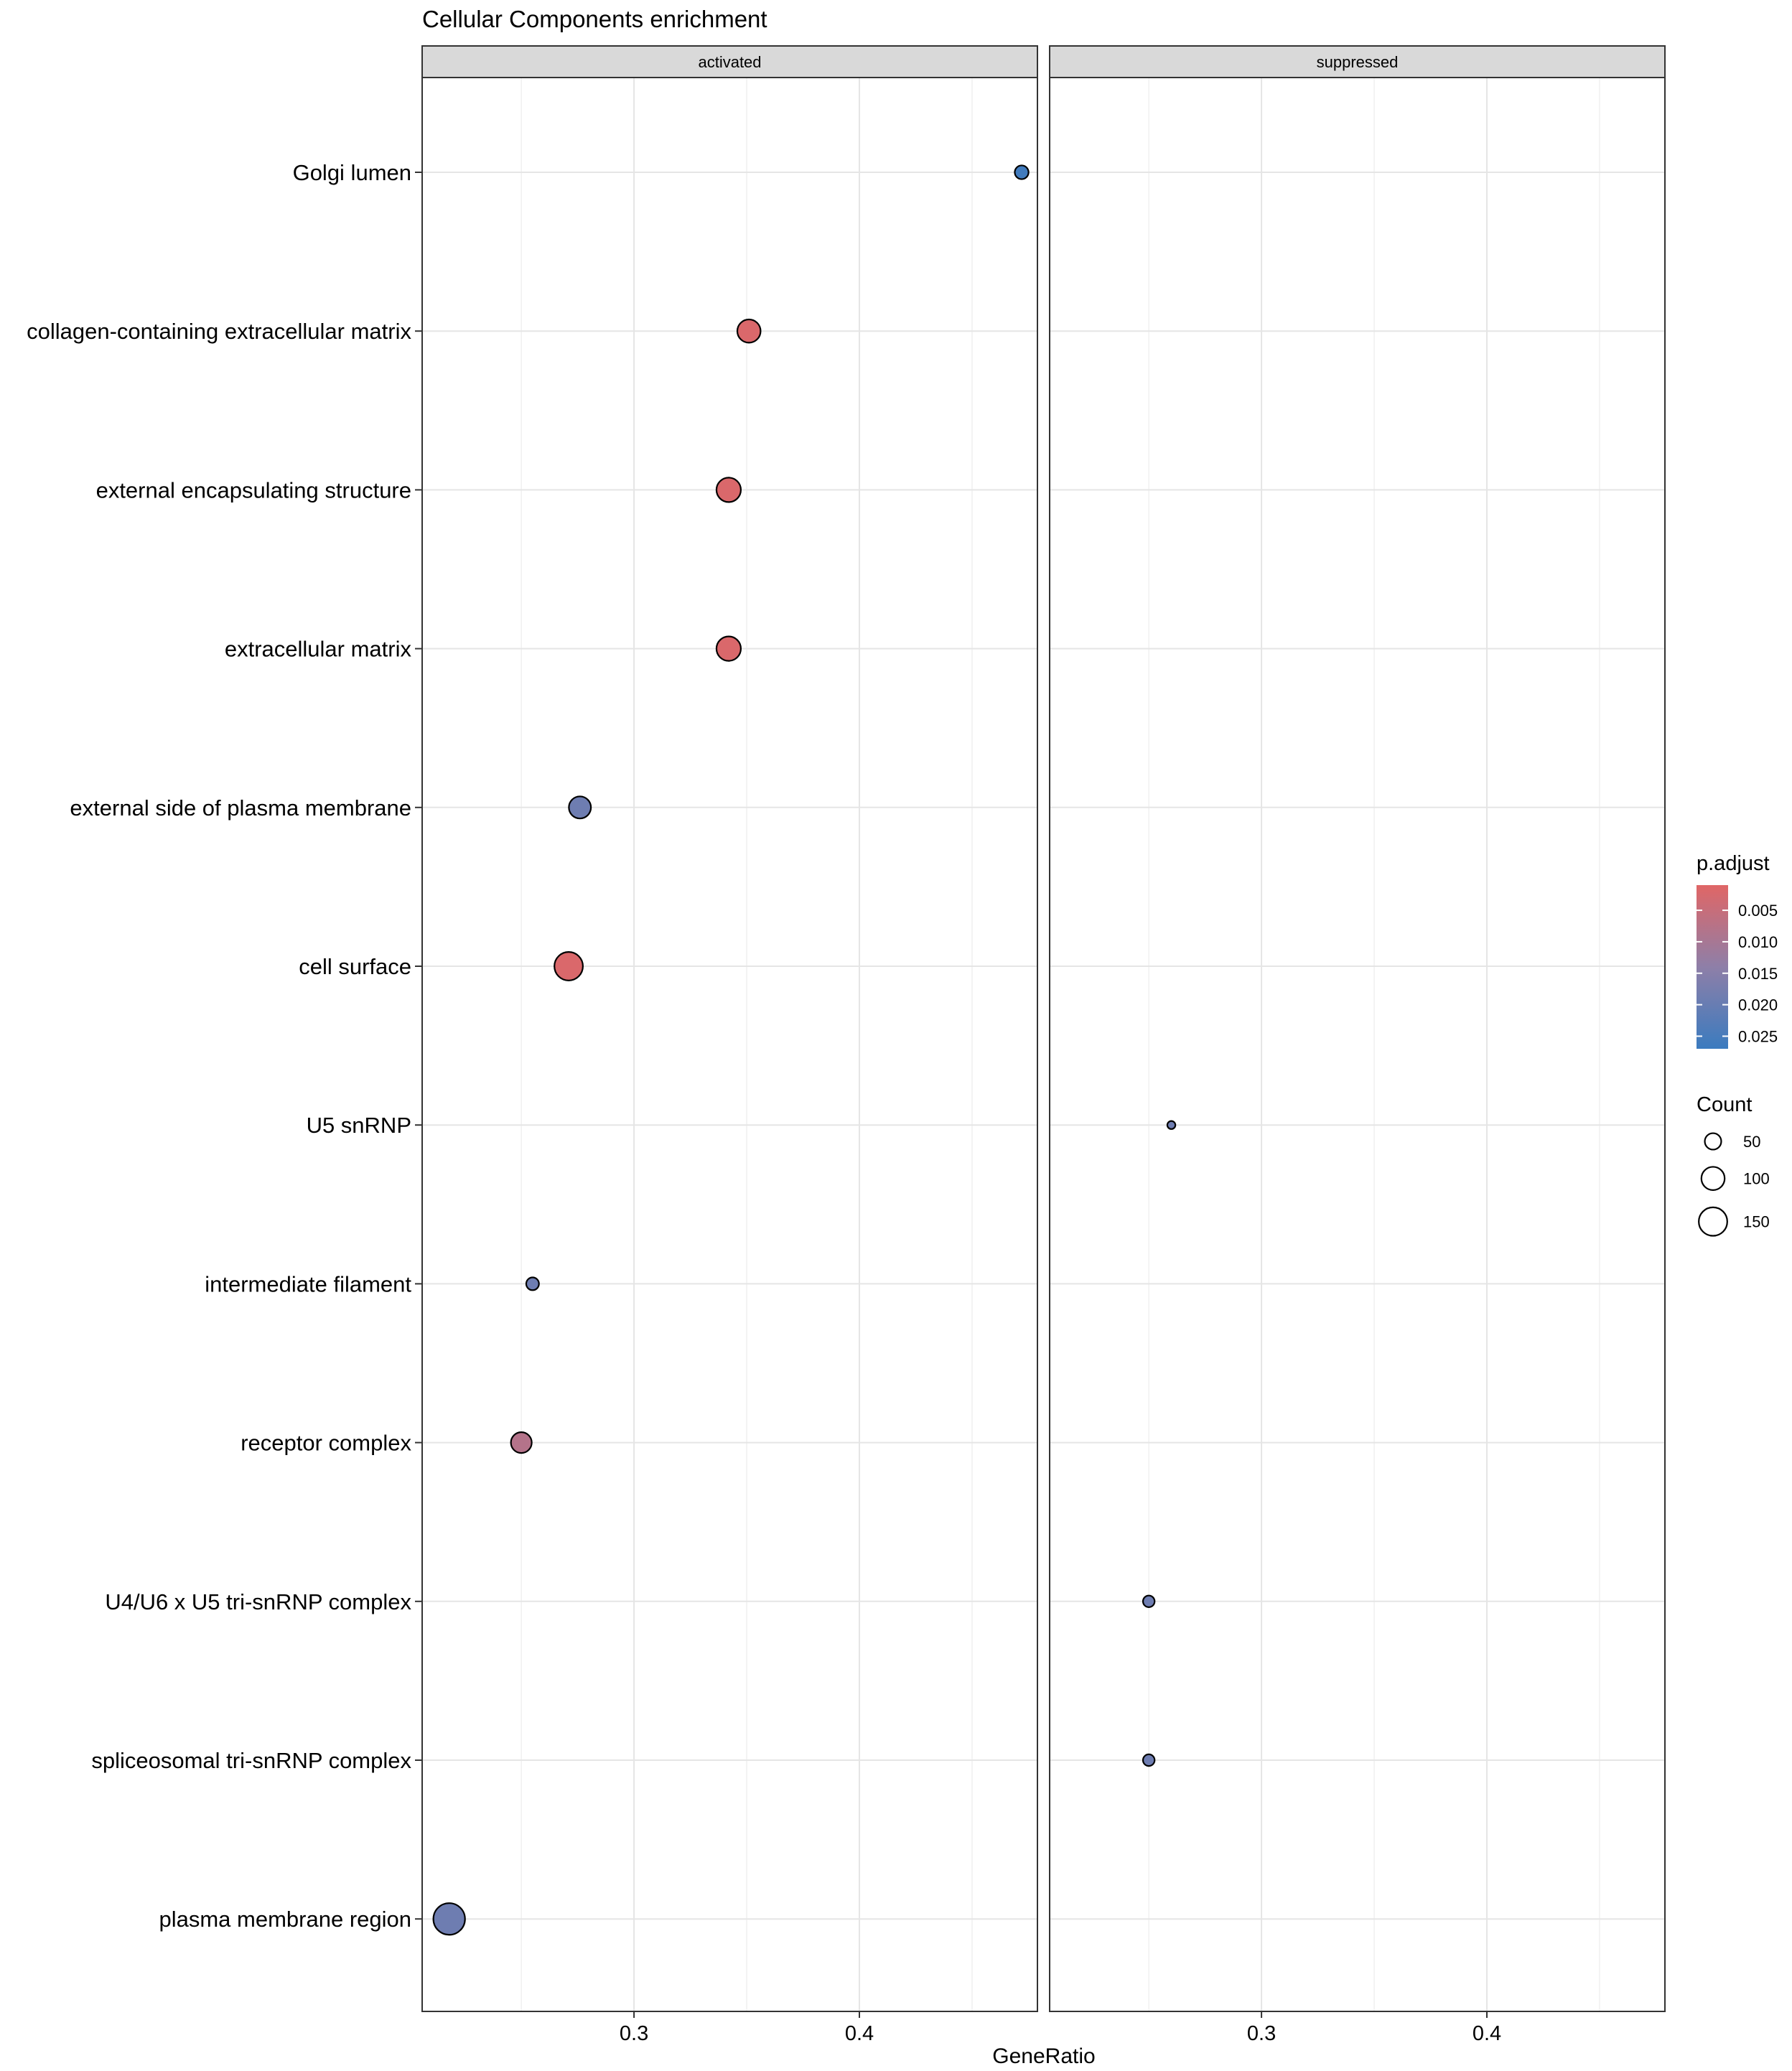 The image size is (1792, 2071). What do you see at coordinates (1756, 1222) in the screenshot?
I see `size-legend-label: 150` at bounding box center [1756, 1222].